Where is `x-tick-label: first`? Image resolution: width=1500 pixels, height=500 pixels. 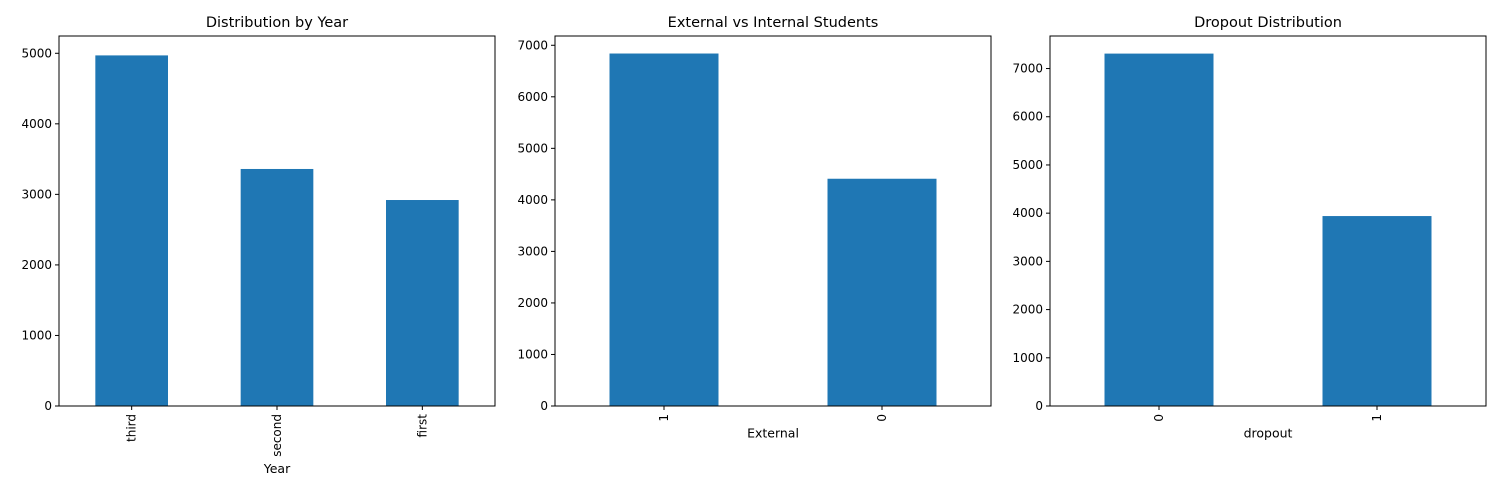 x-tick-label: first is located at coordinates (422, 426).